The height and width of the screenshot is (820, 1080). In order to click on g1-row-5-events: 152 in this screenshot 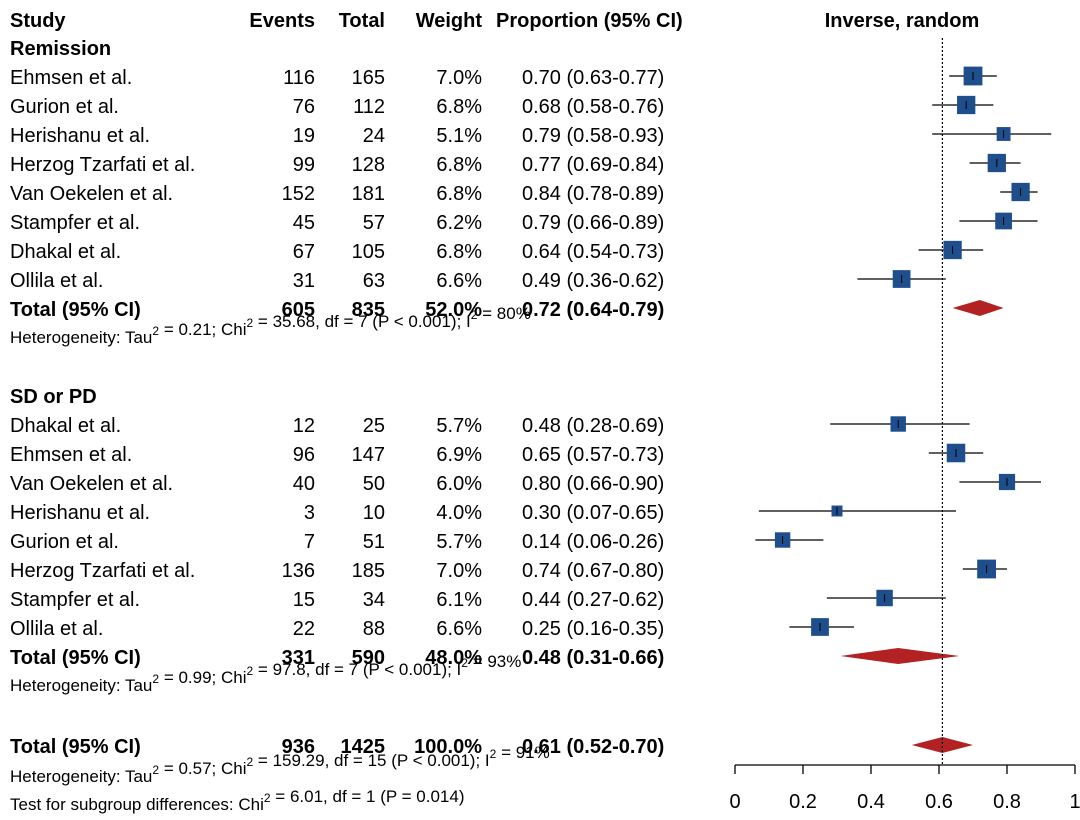, I will do `click(298, 194)`.